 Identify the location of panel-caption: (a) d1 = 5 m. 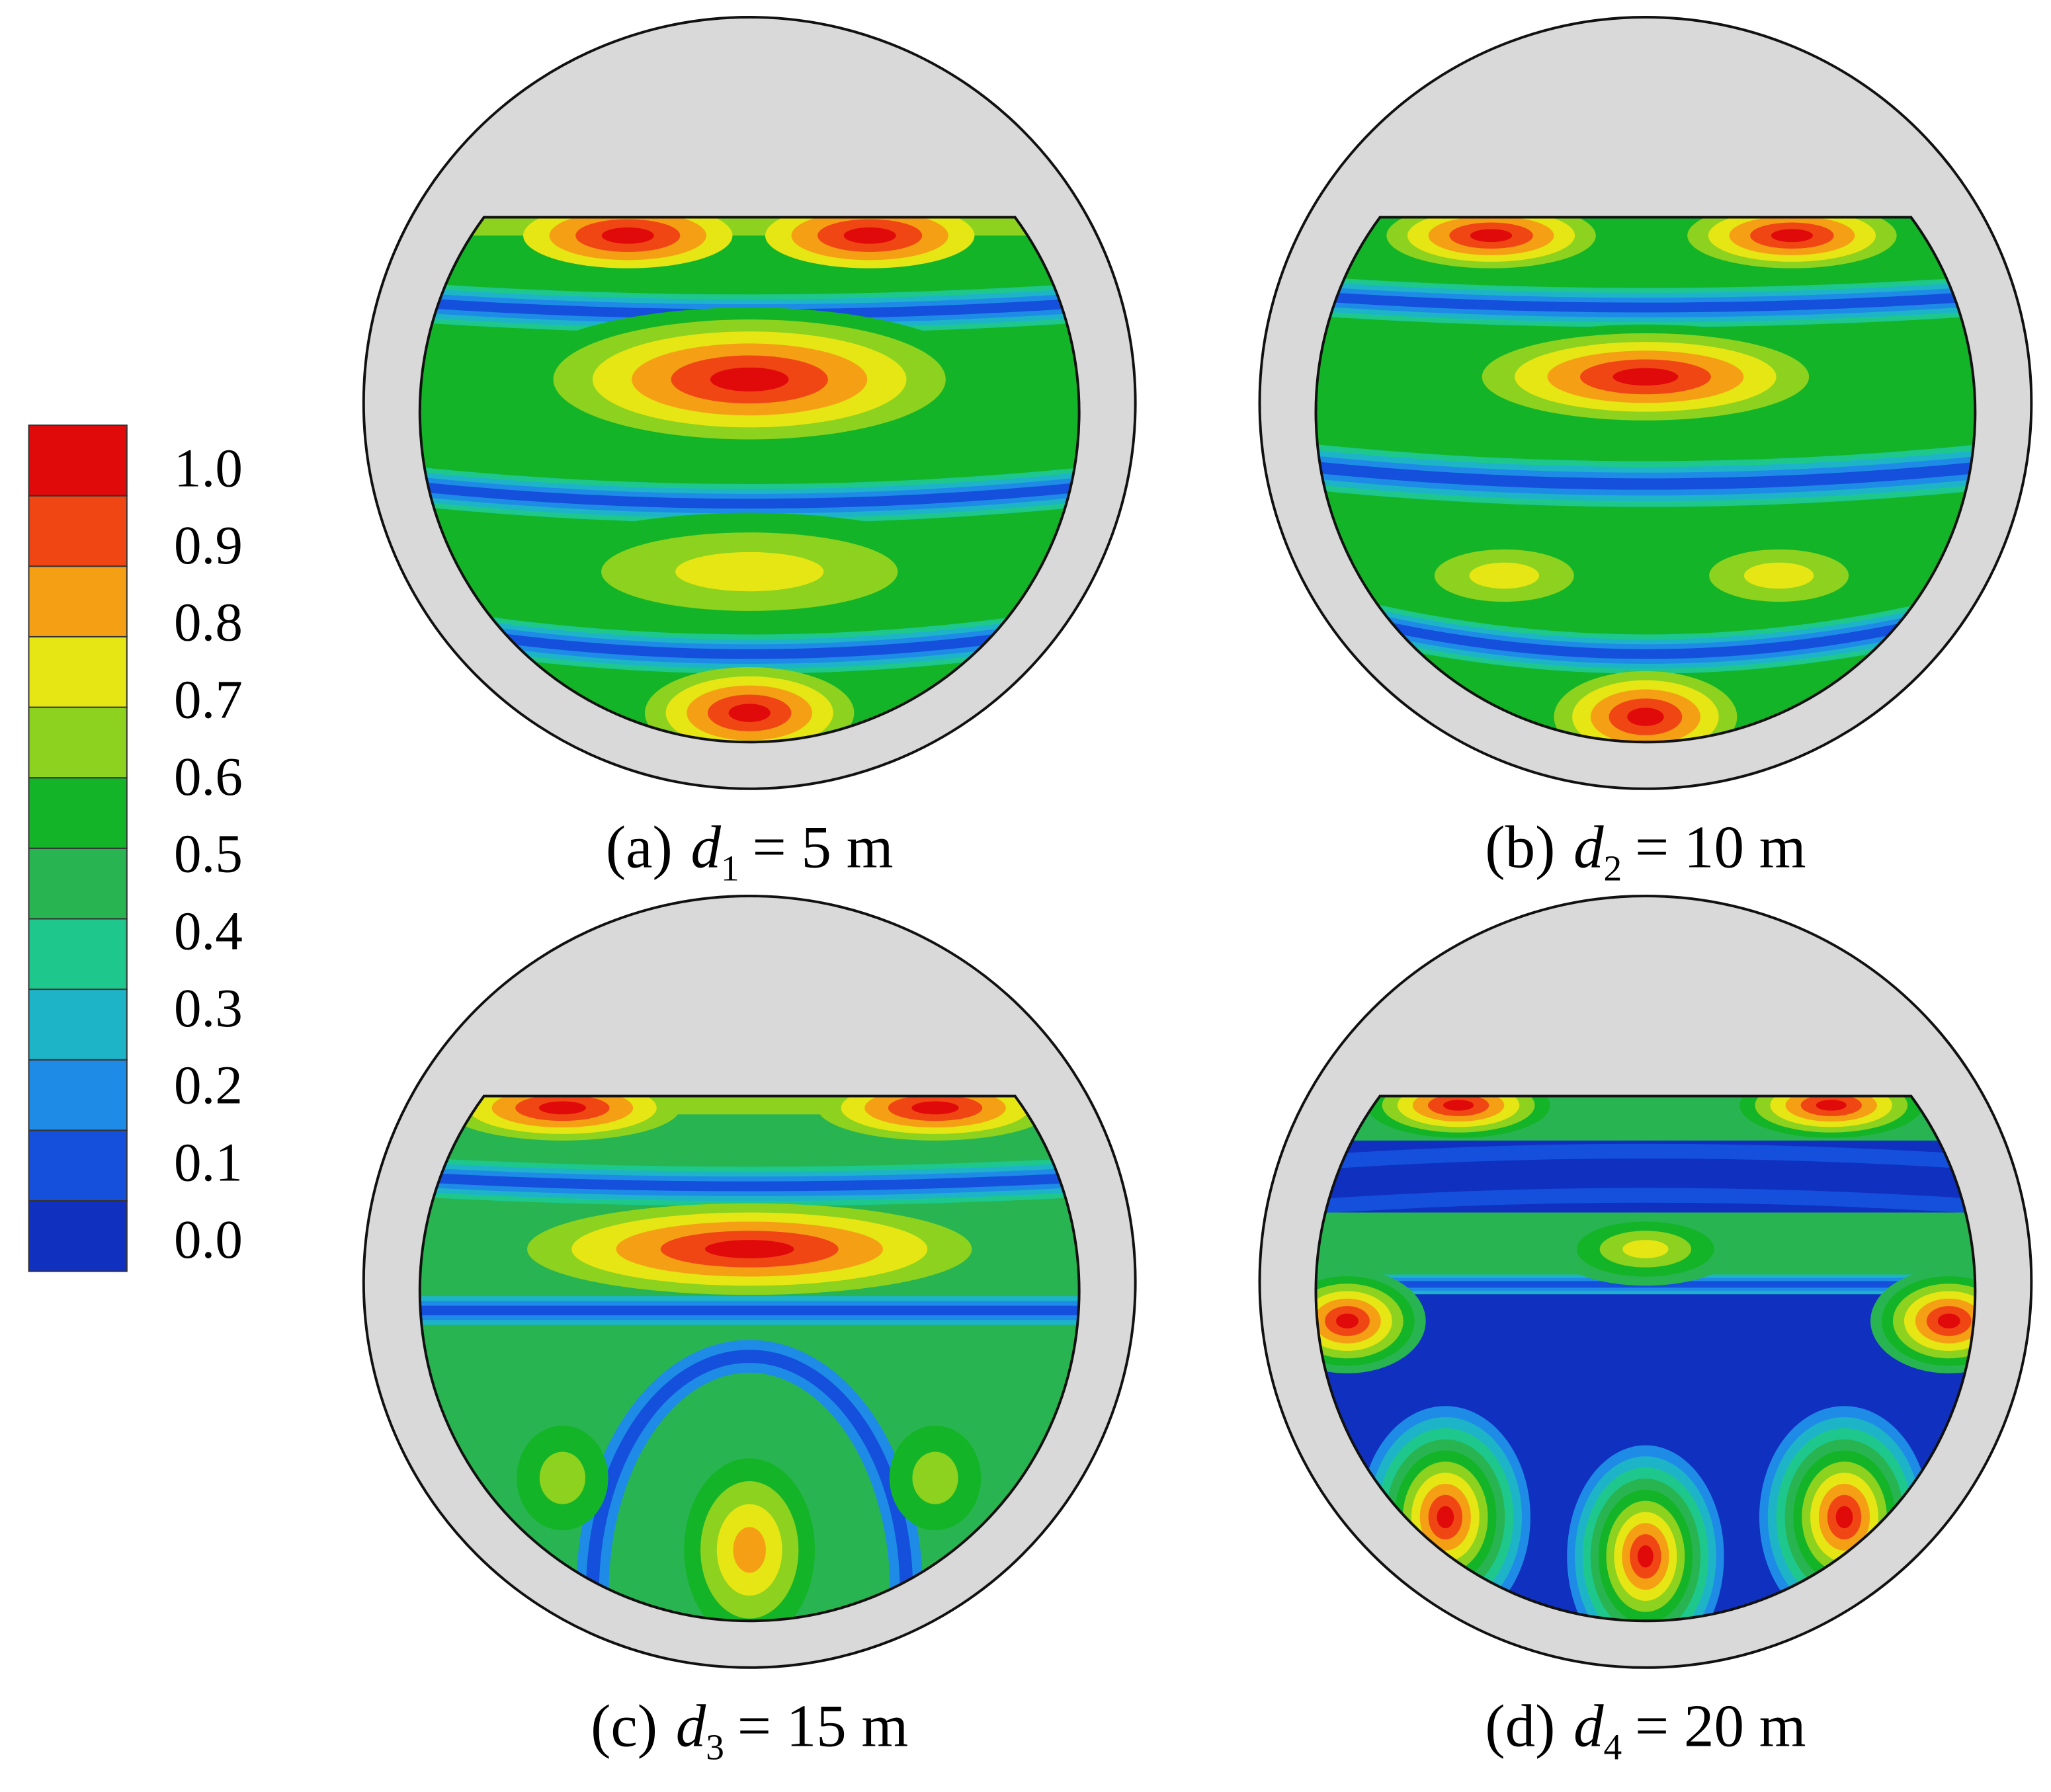
(750, 850).